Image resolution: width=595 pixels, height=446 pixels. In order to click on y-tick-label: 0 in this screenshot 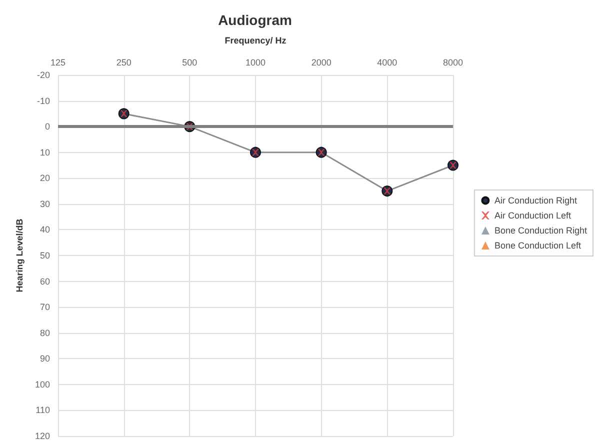, I will do `click(47, 127)`.